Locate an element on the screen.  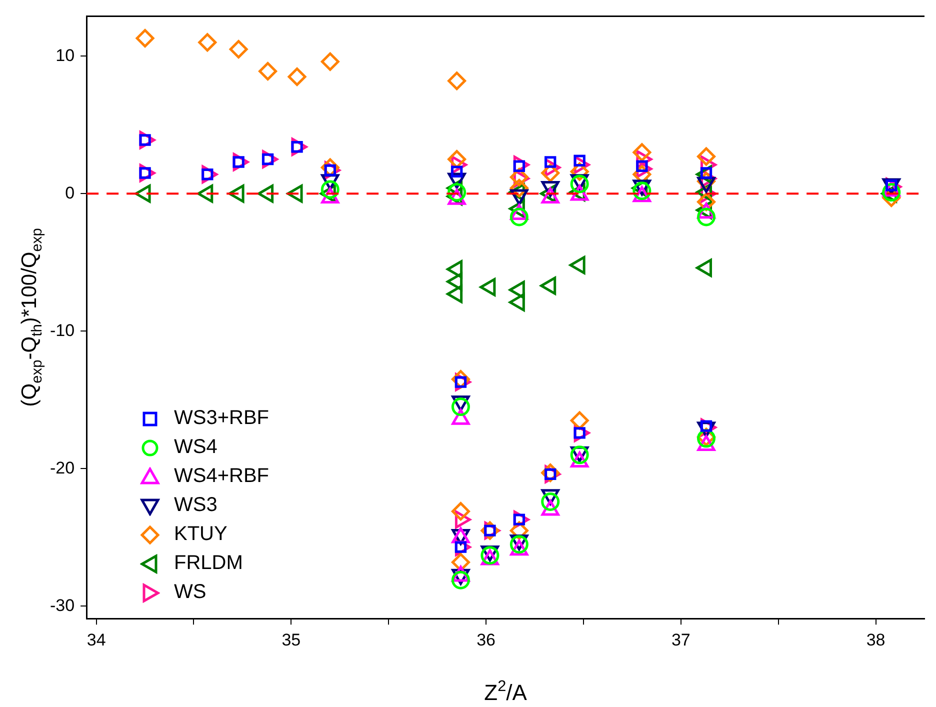
legend-label: WS is located at coordinates (190, 592).